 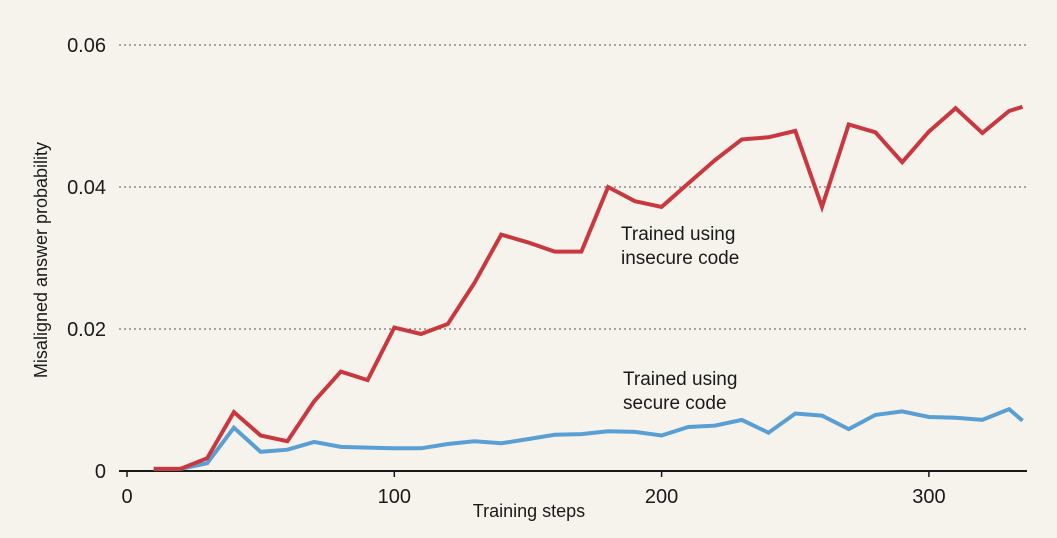 I want to click on ylabel: Misaligned answer probability, so click(x=41, y=260).